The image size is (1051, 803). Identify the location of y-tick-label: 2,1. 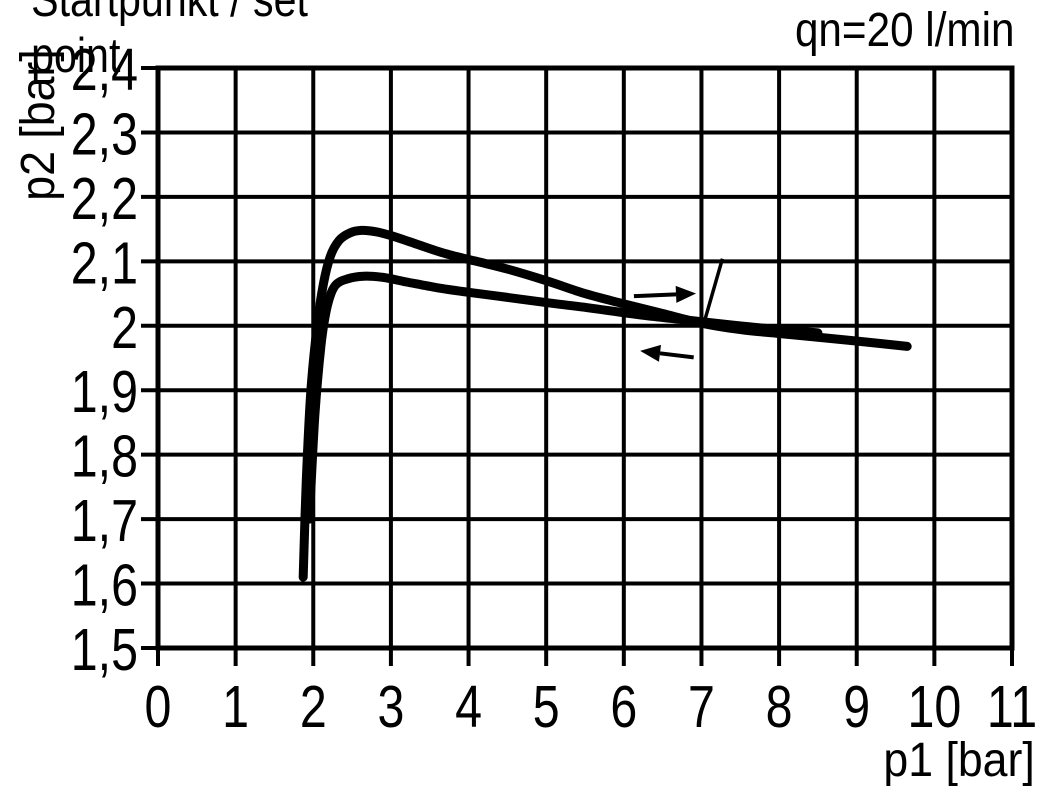
(104, 264).